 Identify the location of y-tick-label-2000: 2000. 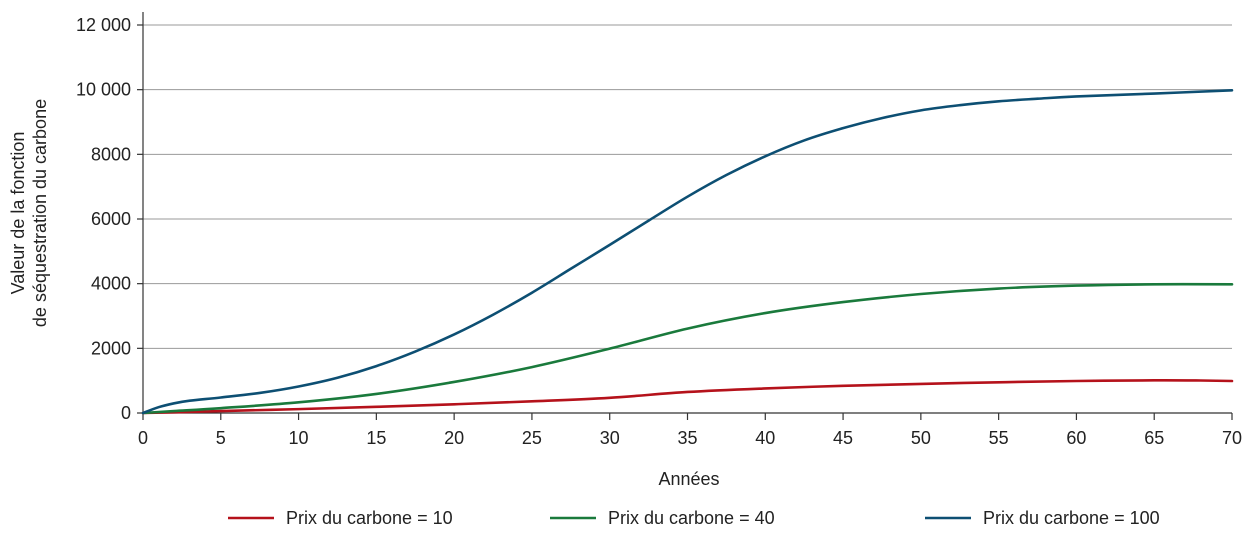
(111, 348).